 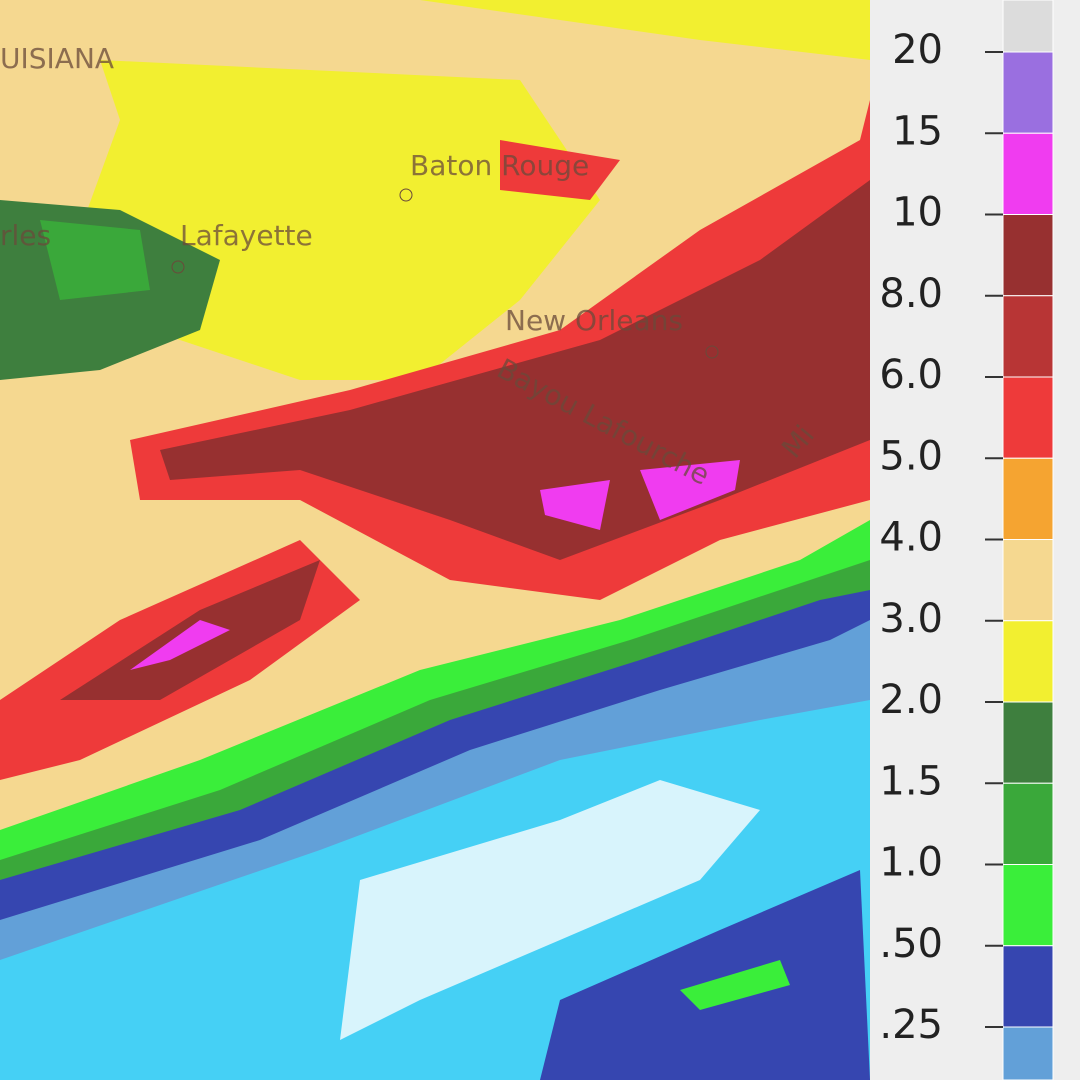 I want to click on legend-tick-label: 3.0, so click(x=911, y=619).